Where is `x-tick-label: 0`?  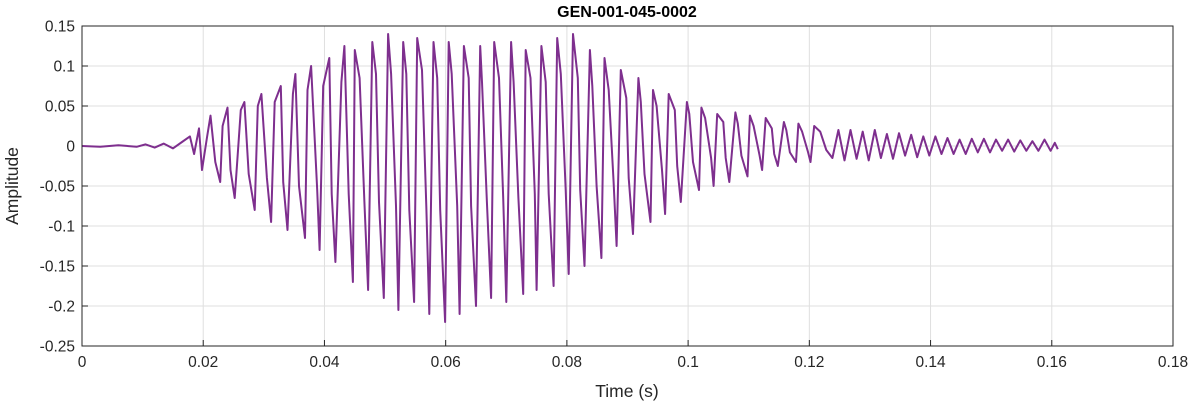 x-tick-label: 0 is located at coordinates (82, 362).